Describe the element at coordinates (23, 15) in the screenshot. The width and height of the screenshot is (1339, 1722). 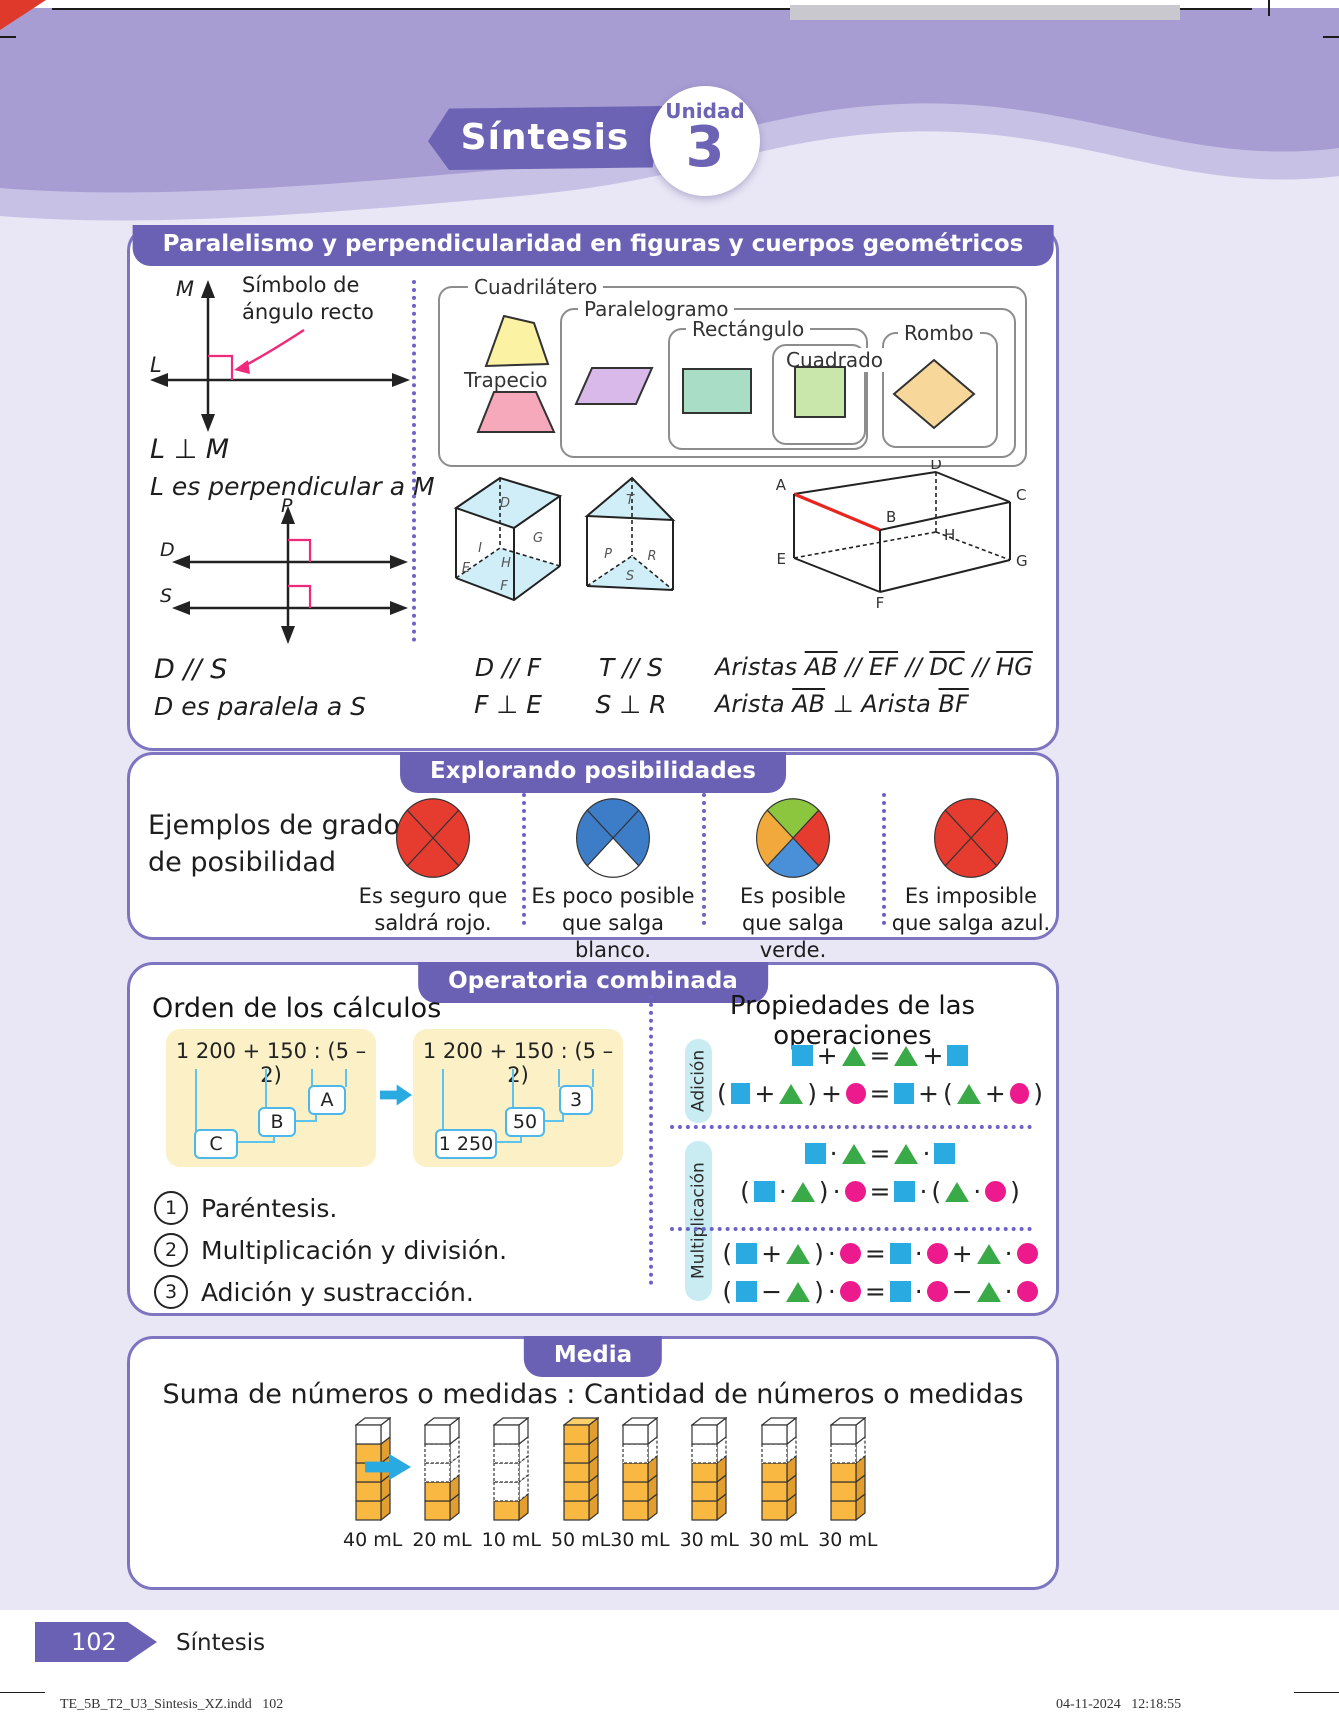
I see `print-mark-red-corner` at that location.